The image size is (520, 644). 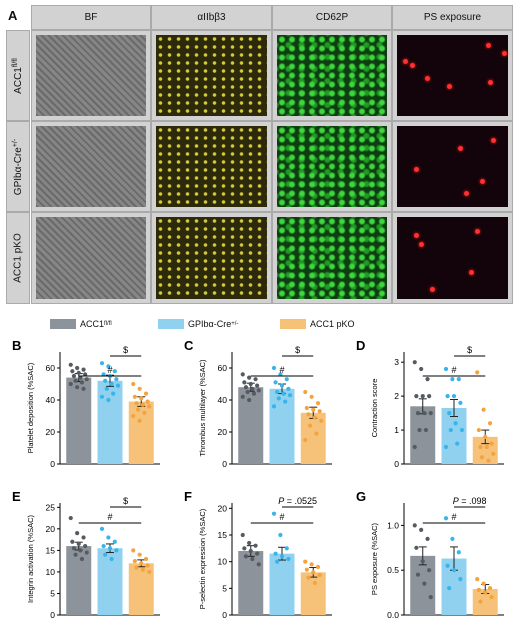 I want to click on micrograph-cell-acc1-flfl-cd62p, so click(x=332, y=75).